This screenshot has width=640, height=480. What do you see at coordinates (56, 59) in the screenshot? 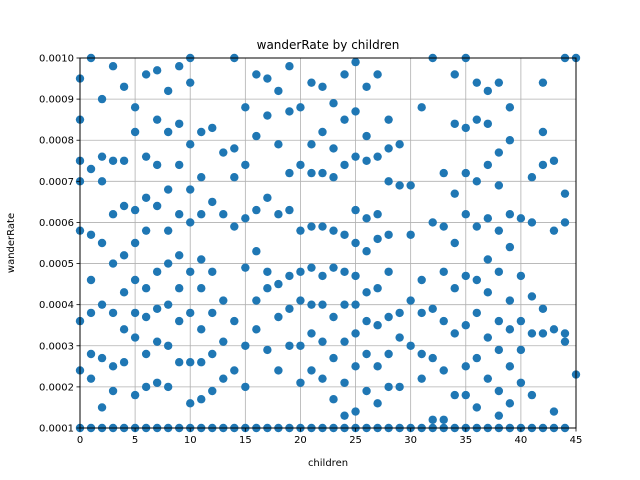
I see `y-tick-label: 0.0010` at bounding box center [56, 59].